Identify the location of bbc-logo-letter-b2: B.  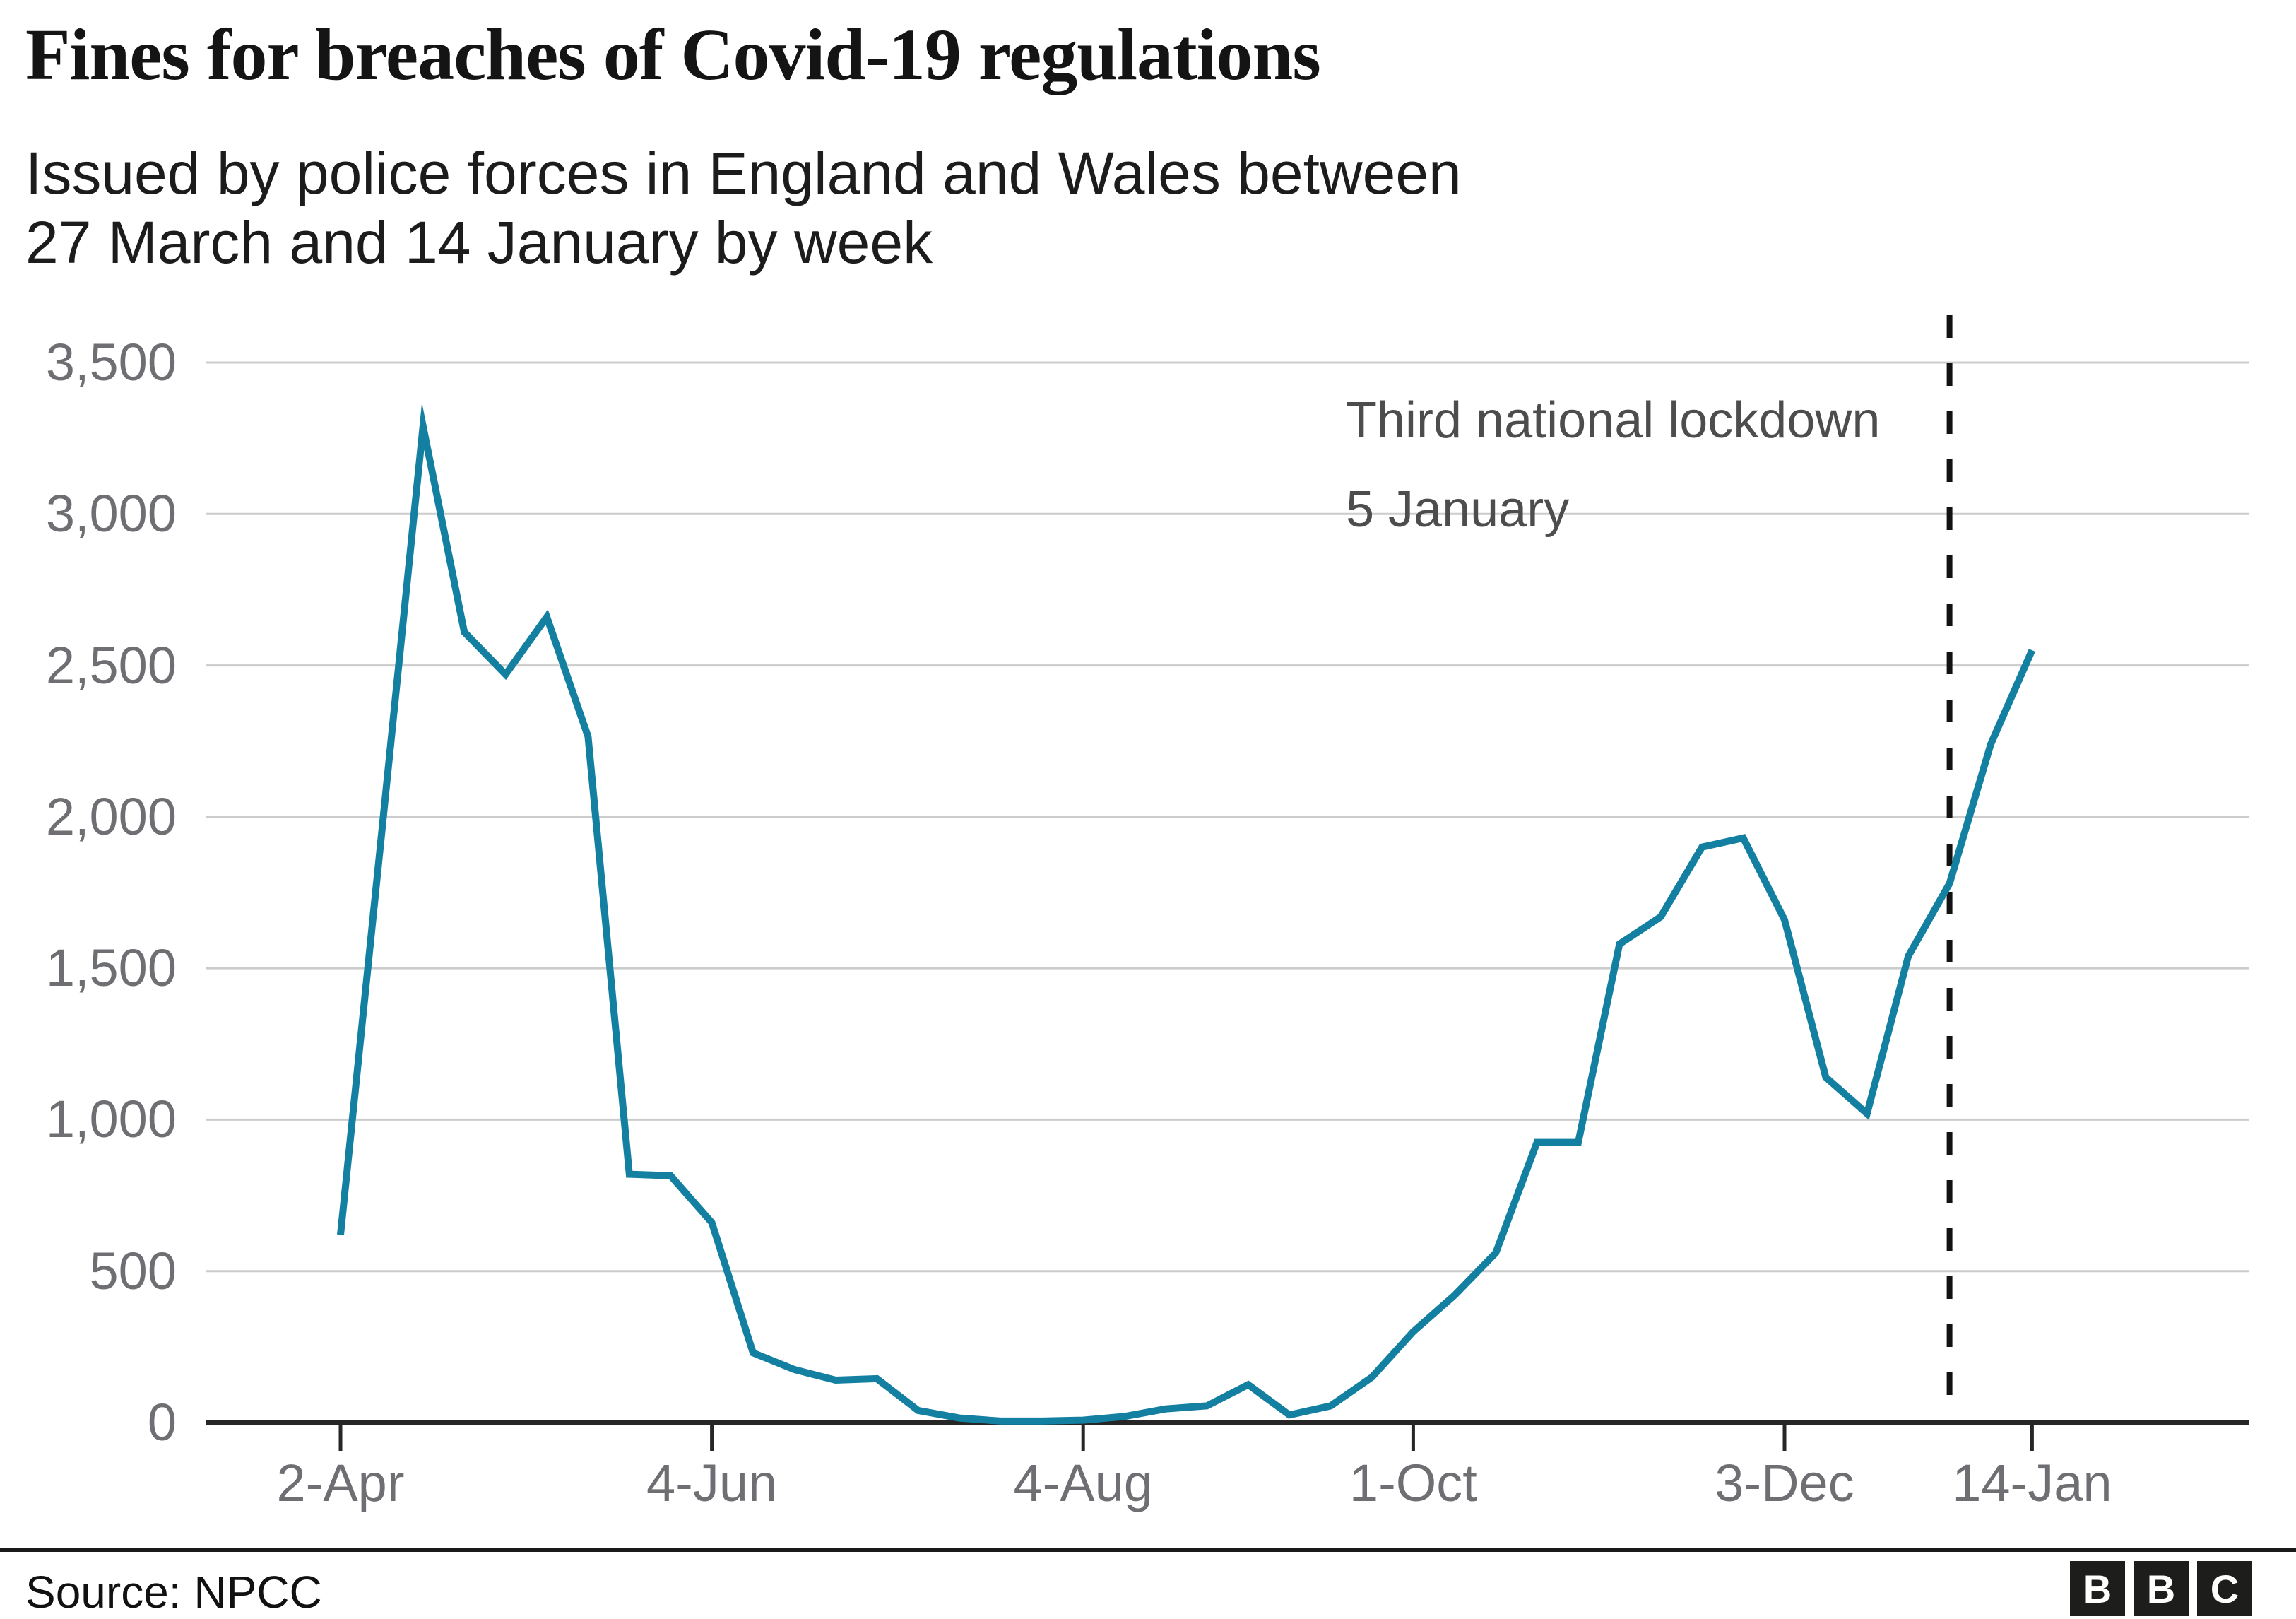
(2161, 1588).